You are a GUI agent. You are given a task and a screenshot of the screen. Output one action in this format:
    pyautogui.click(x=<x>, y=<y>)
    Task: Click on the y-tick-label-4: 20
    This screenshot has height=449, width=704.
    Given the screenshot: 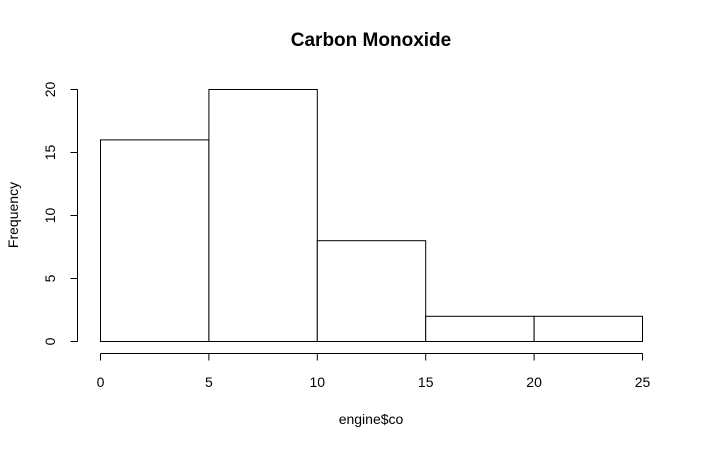 What is the action you would take?
    pyautogui.click(x=50, y=90)
    